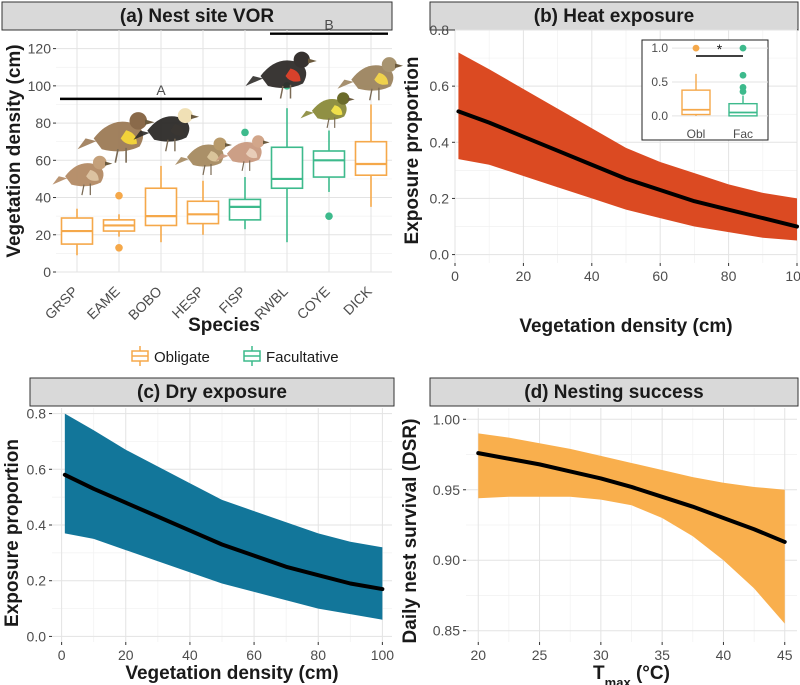 The width and height of the screenshot is (800, 685). I want to click on panel-title: (b) Heat exposure, so click(614, 16).